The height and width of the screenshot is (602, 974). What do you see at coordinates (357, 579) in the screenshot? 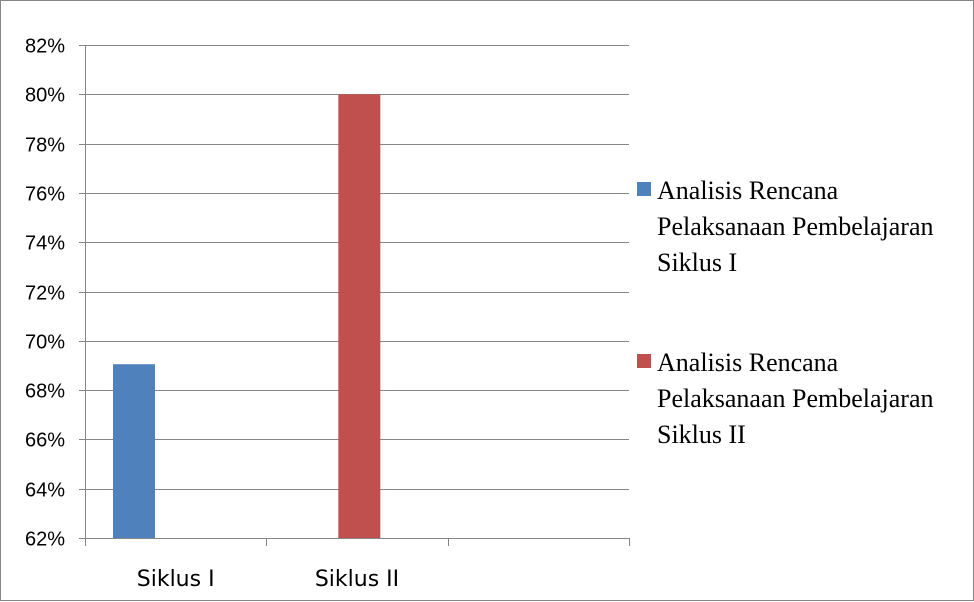
I see `x-tick-label: Siklus II` at bounding box center [357, 579].